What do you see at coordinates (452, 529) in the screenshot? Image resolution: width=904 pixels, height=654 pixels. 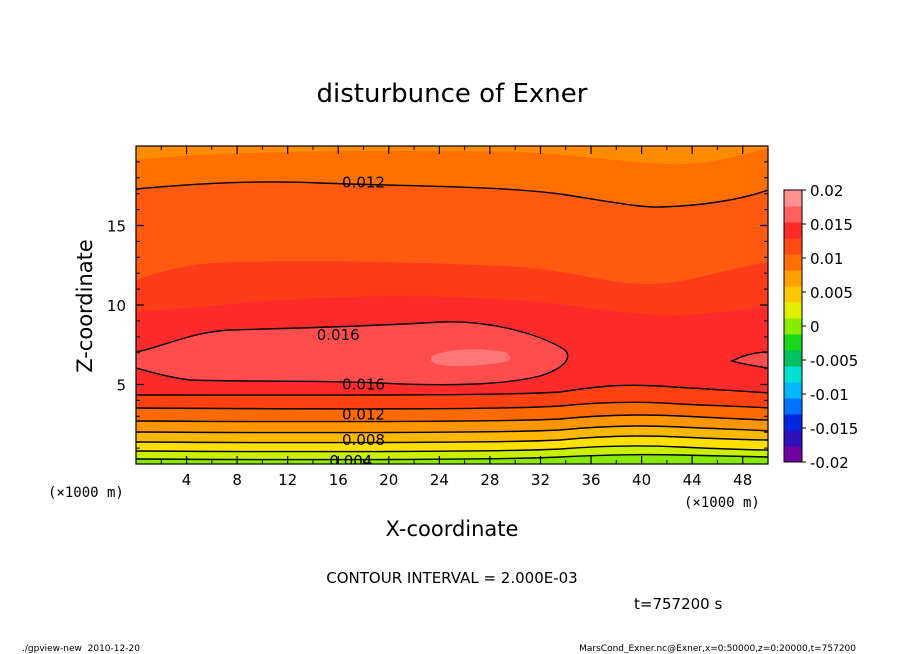 I see `x-axis-label: X-coordinate` at bounding box center [452, 529].